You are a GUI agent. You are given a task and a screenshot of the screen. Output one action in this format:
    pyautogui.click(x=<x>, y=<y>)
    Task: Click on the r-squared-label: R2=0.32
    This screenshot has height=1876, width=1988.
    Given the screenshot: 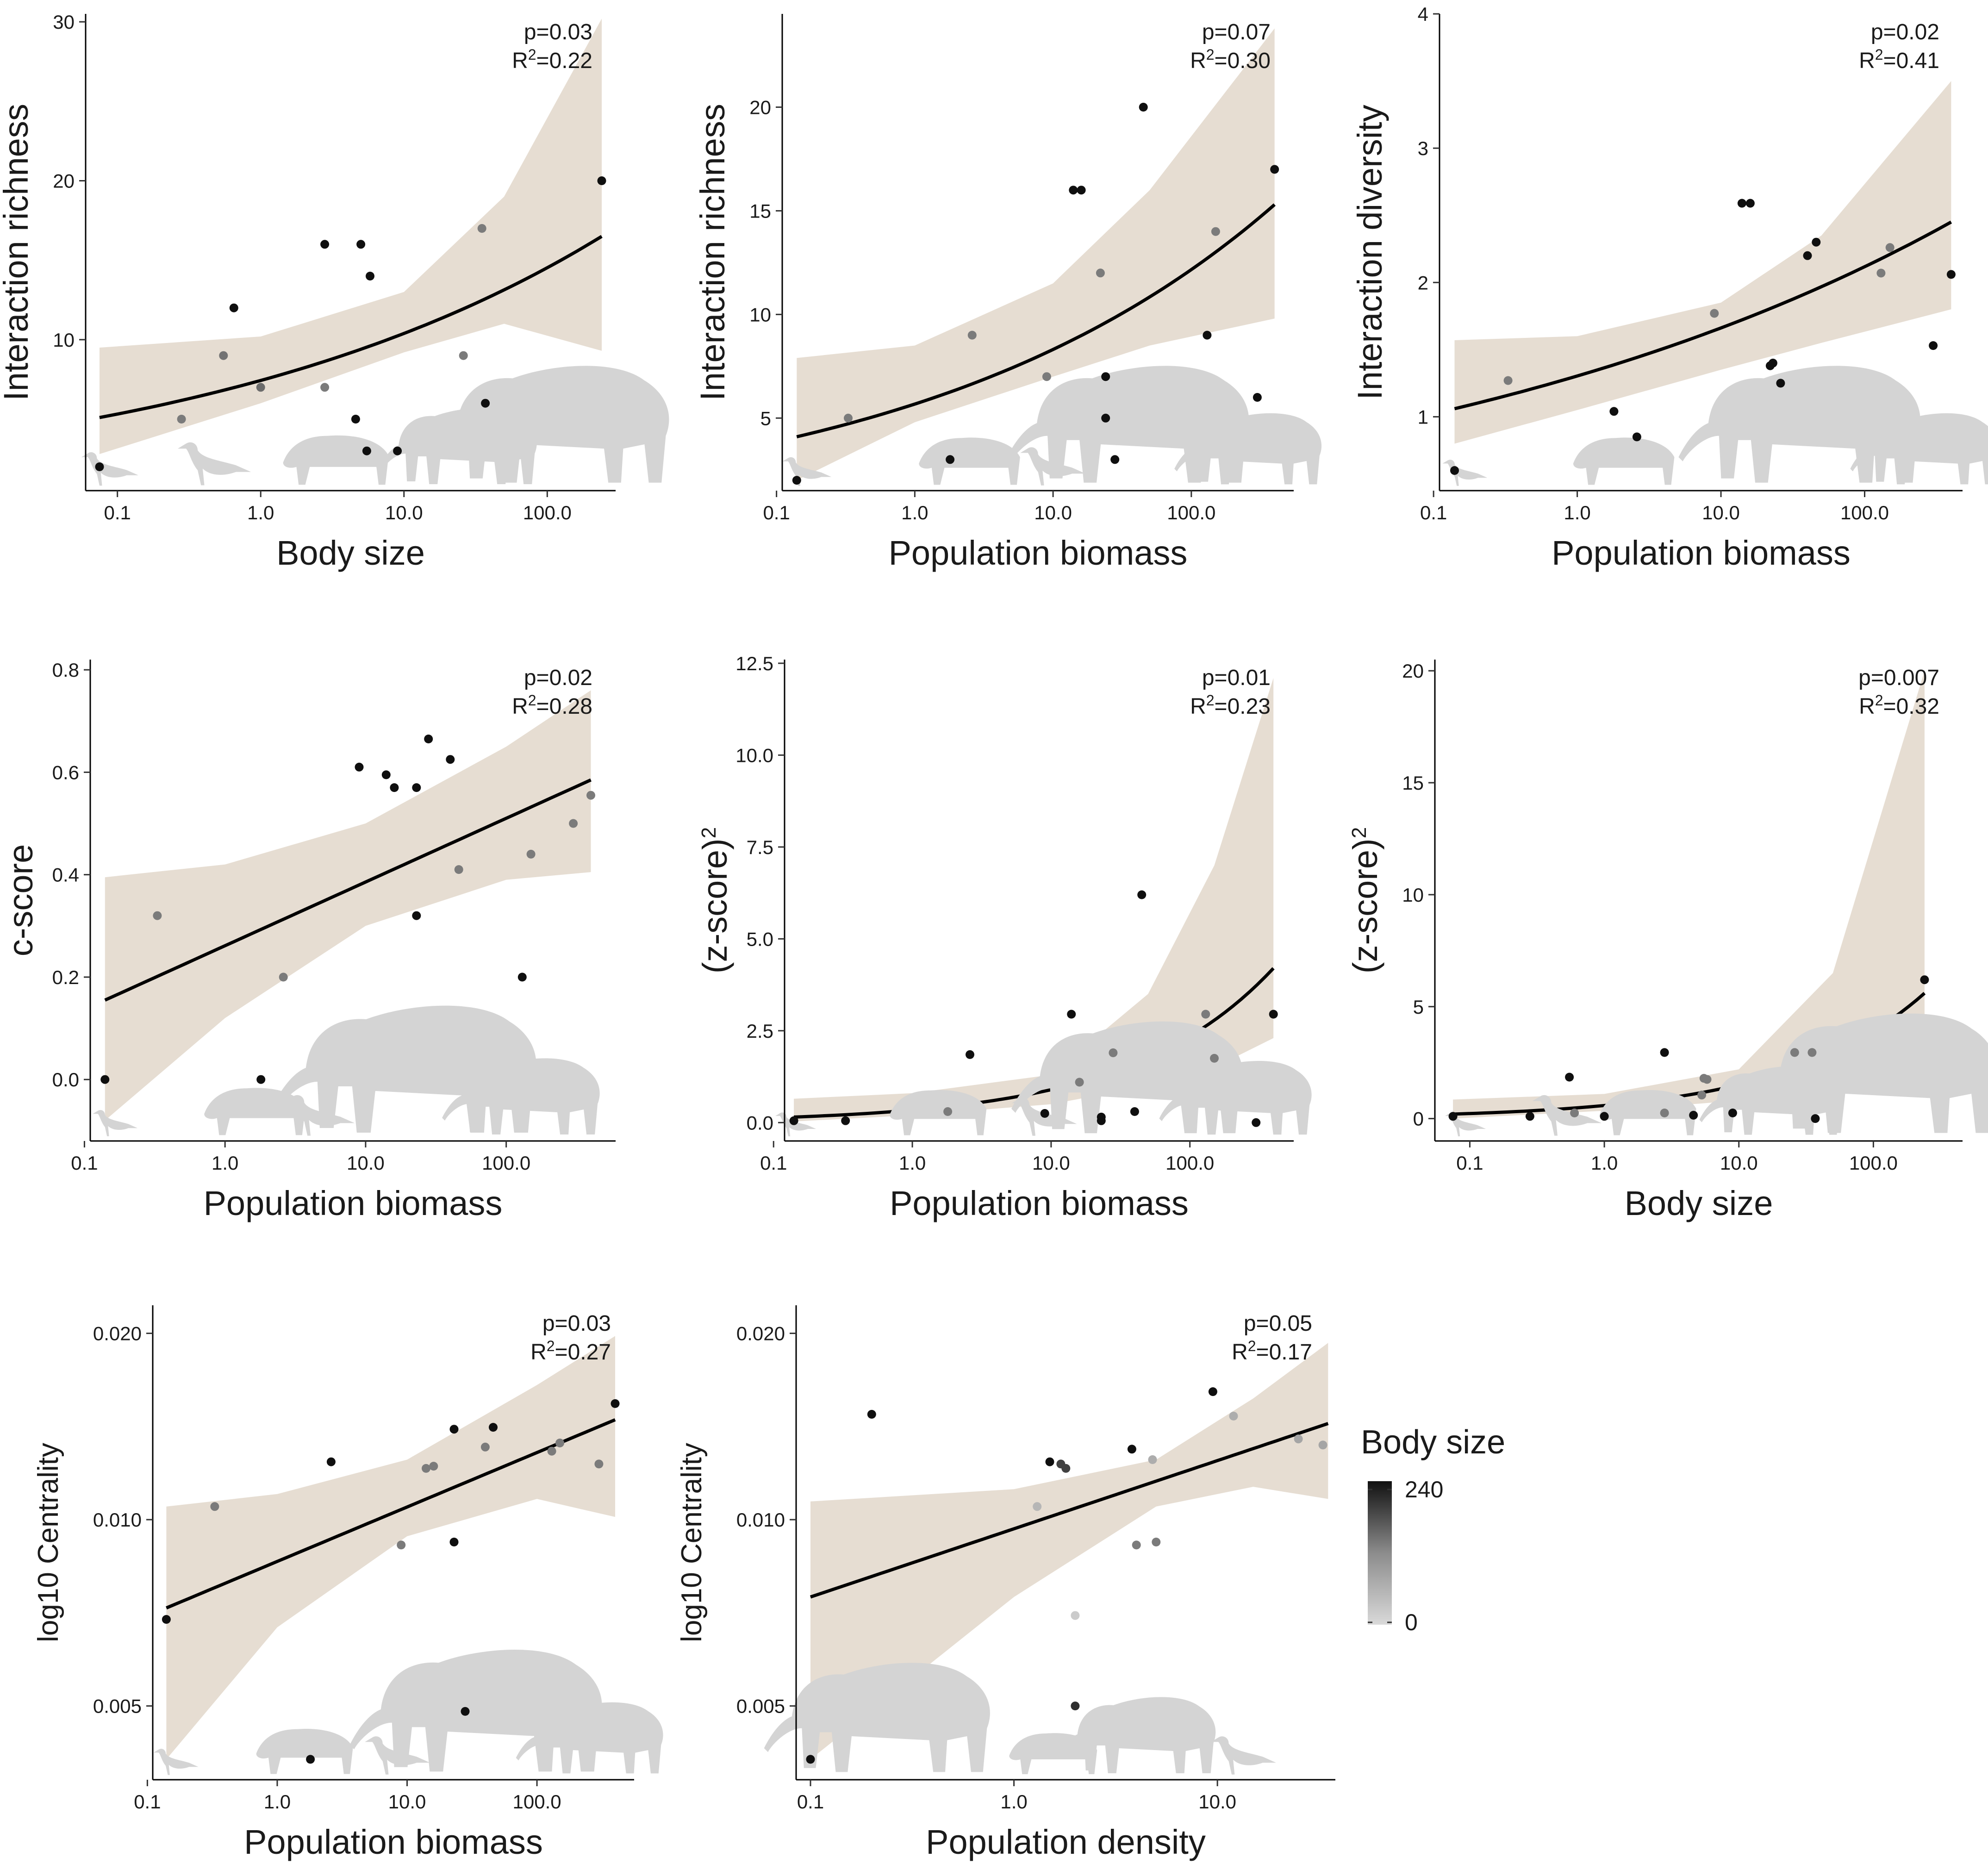 What is the action you would take?
    pyautogui.click(x=1899, y=705)
    